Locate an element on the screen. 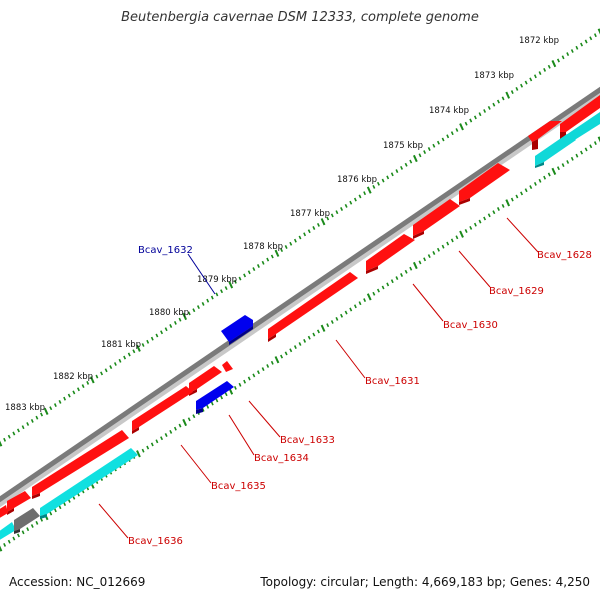 This screenshot has width=600, height=600. scale-label-1883: 1883 kbp is located at coordinates (25, 408).